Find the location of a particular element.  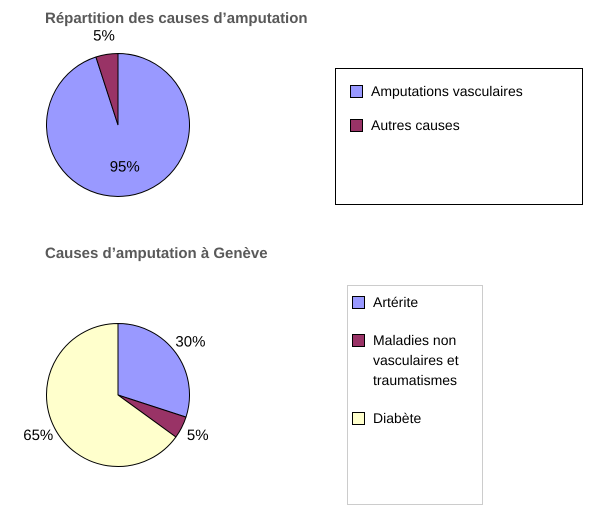

data-label: 30% is located at coordinates (190, 342).